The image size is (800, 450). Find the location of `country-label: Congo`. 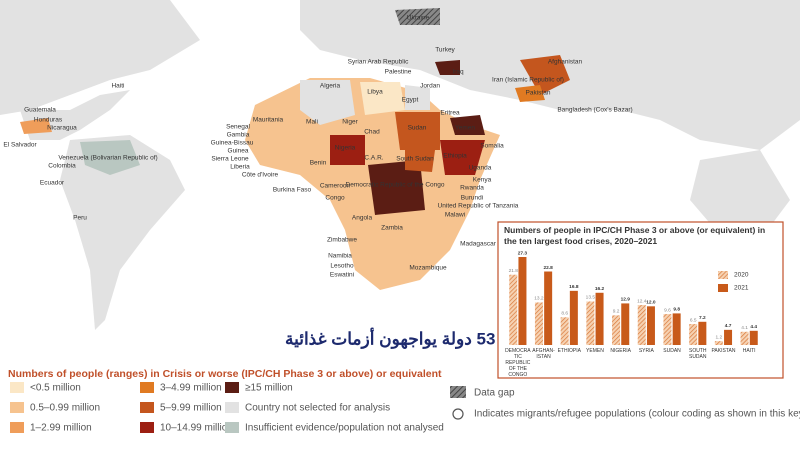

country-label: Congo is located at coordinates (335, 198).